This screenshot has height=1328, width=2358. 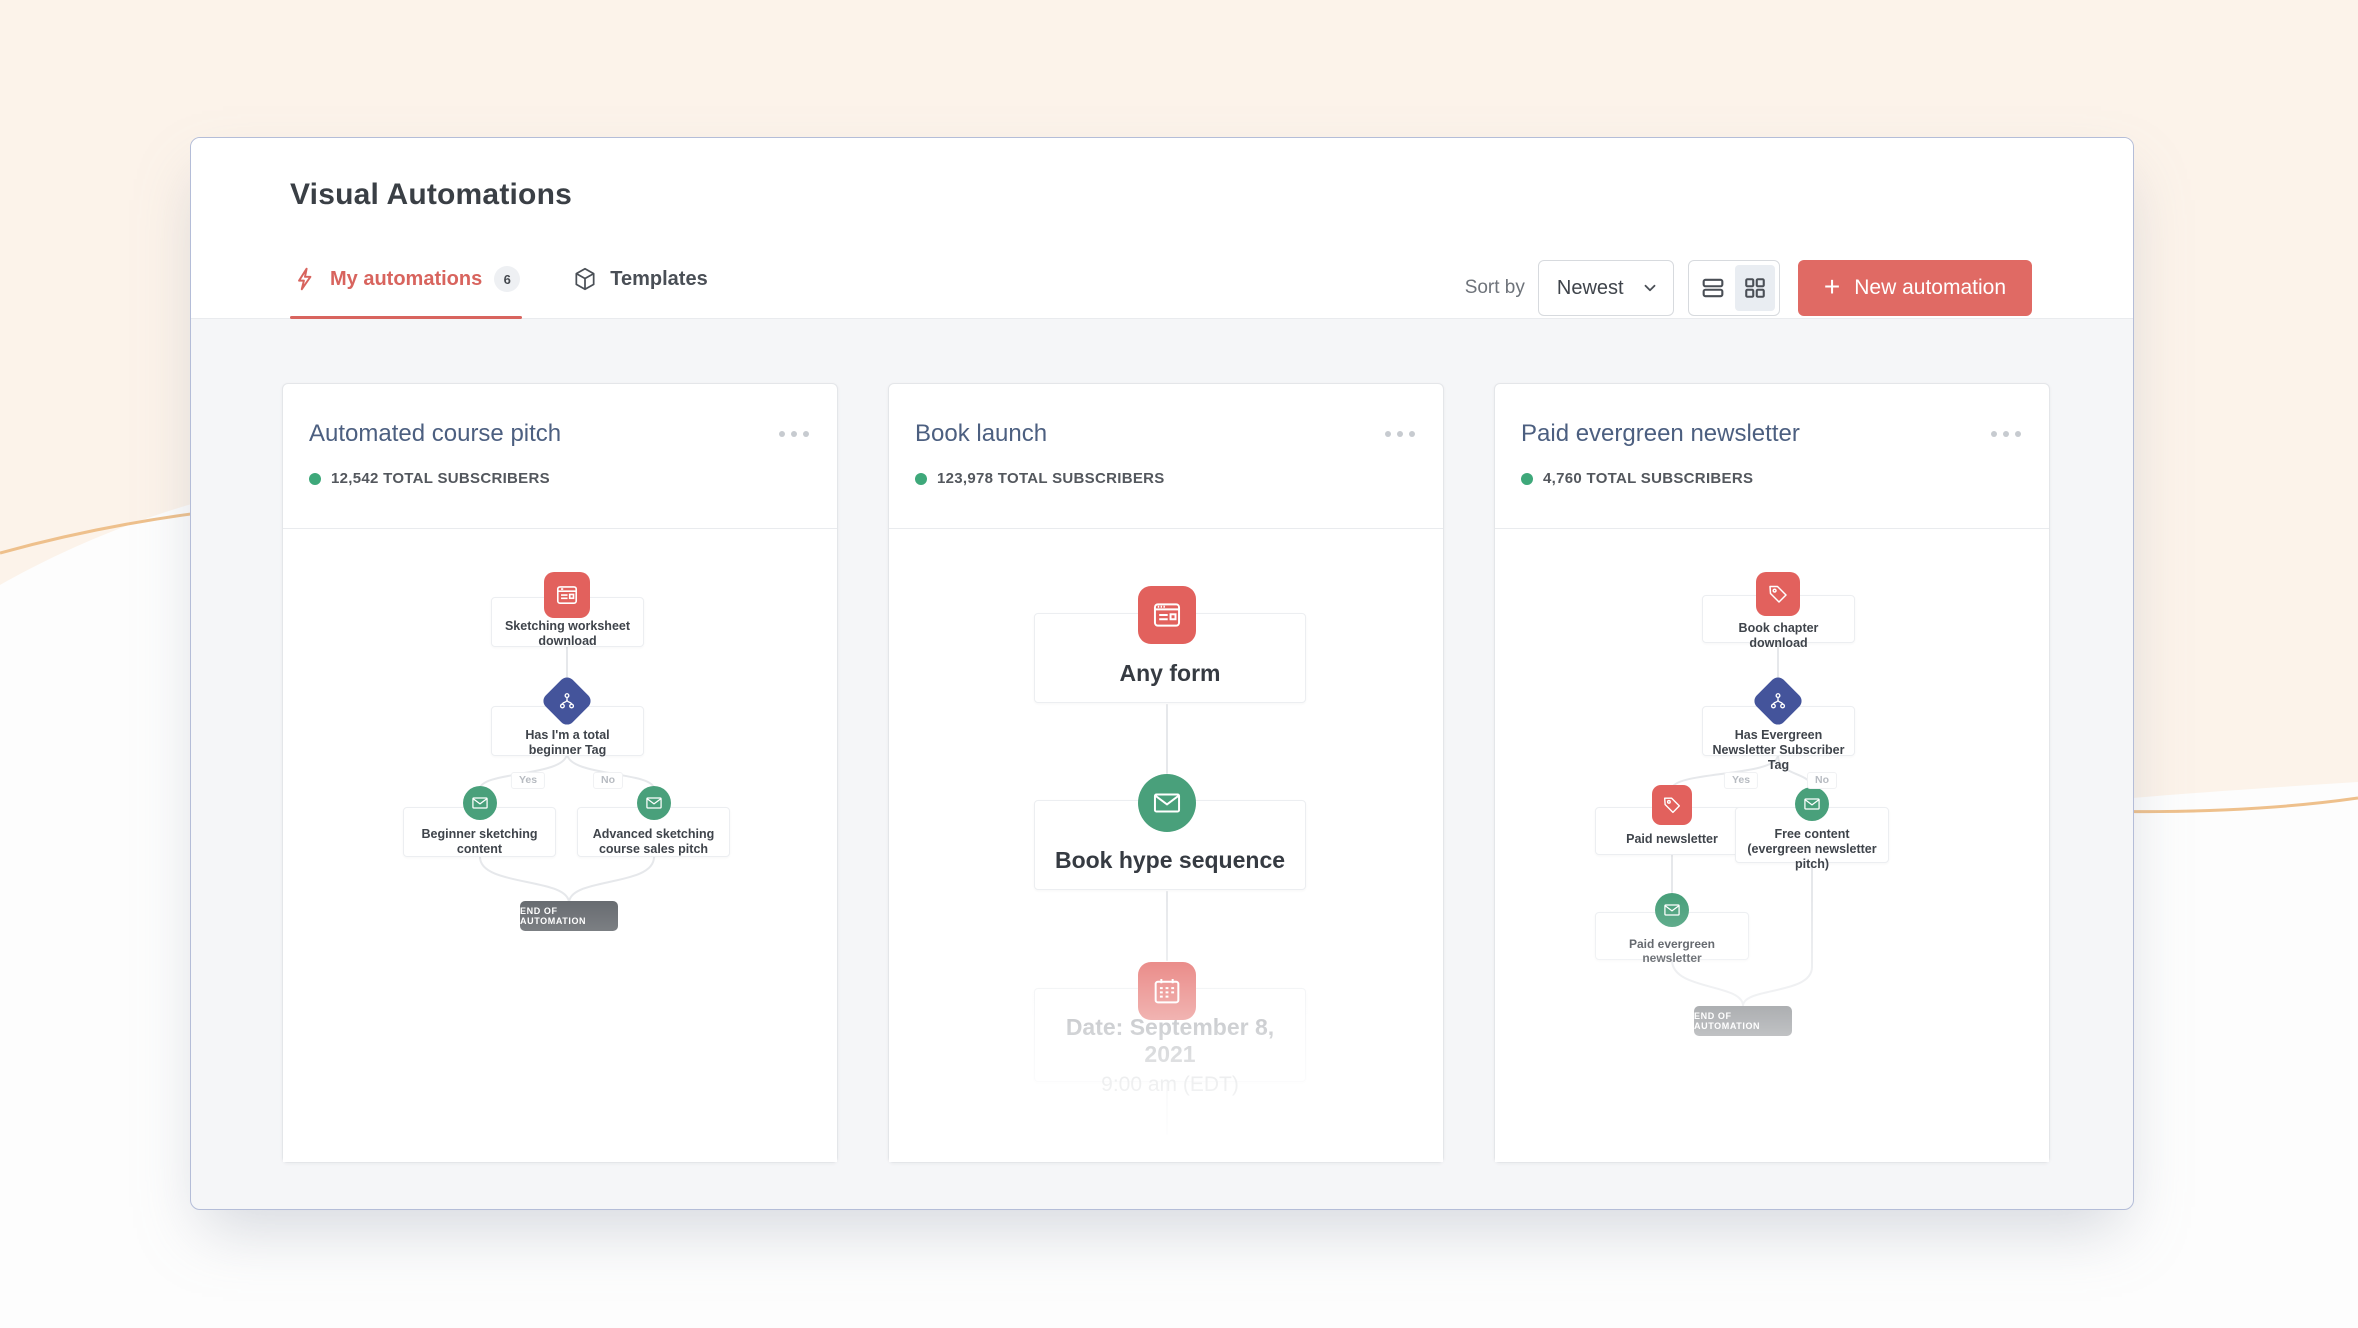 What do you see at coordinates (585, 279) in the screenshot?
I see `cube-icon` at bounding box center [585, 279].